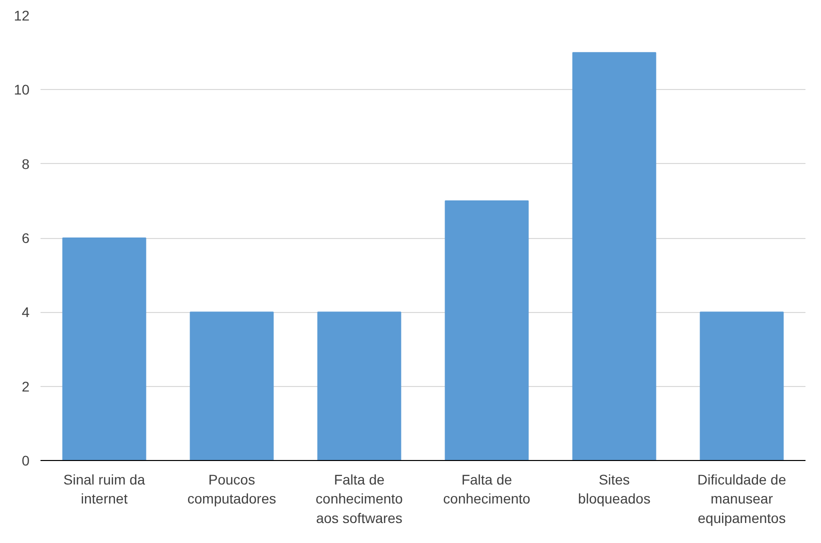 This screenshot has width=821, height=543. What do you see at coordinates (741, 499) in the screenshot?
I see `x-tick-label: Dificuldade de manusear equipamentos` at bounding box center [741, 499].